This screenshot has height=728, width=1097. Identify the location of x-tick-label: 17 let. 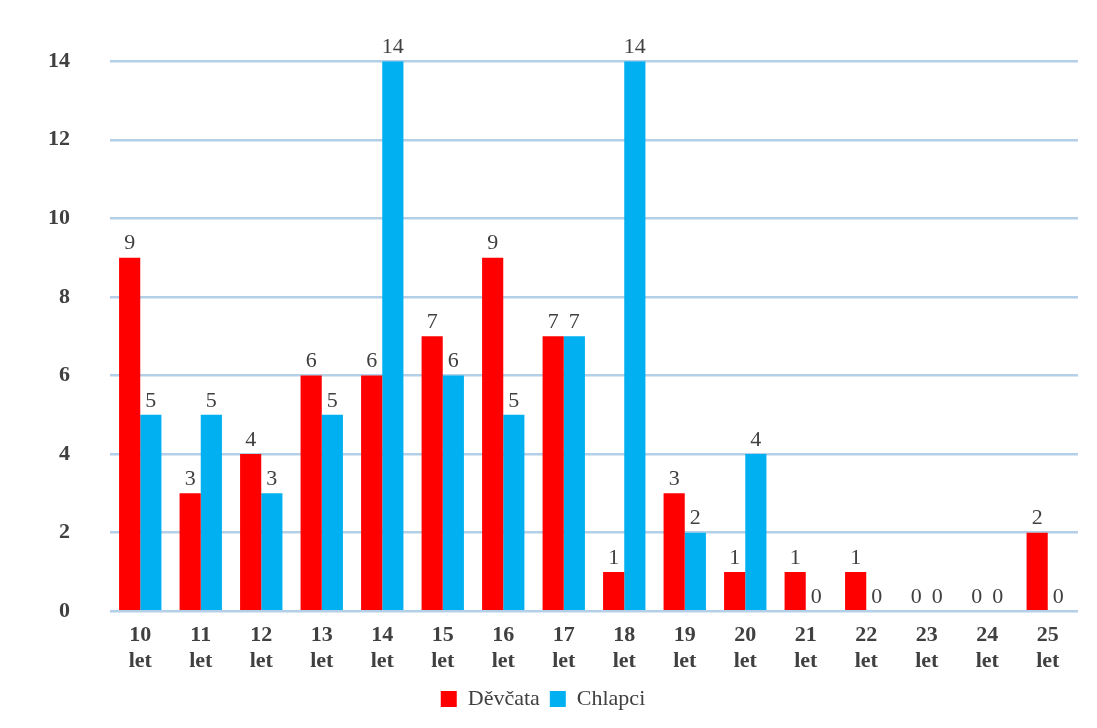
(564, 647).